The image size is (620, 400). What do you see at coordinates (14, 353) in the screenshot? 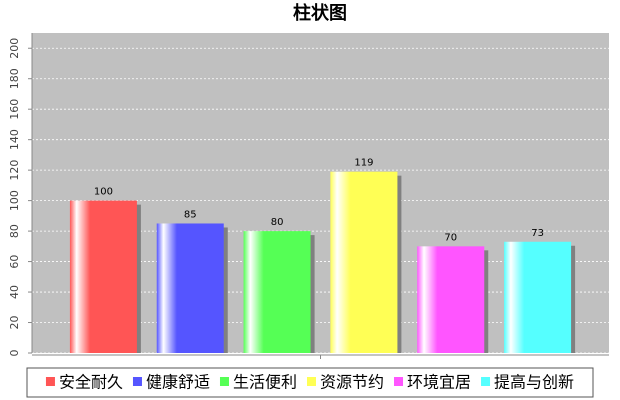
I see `y-tick-label: 0` at bounding box center [14, 353].